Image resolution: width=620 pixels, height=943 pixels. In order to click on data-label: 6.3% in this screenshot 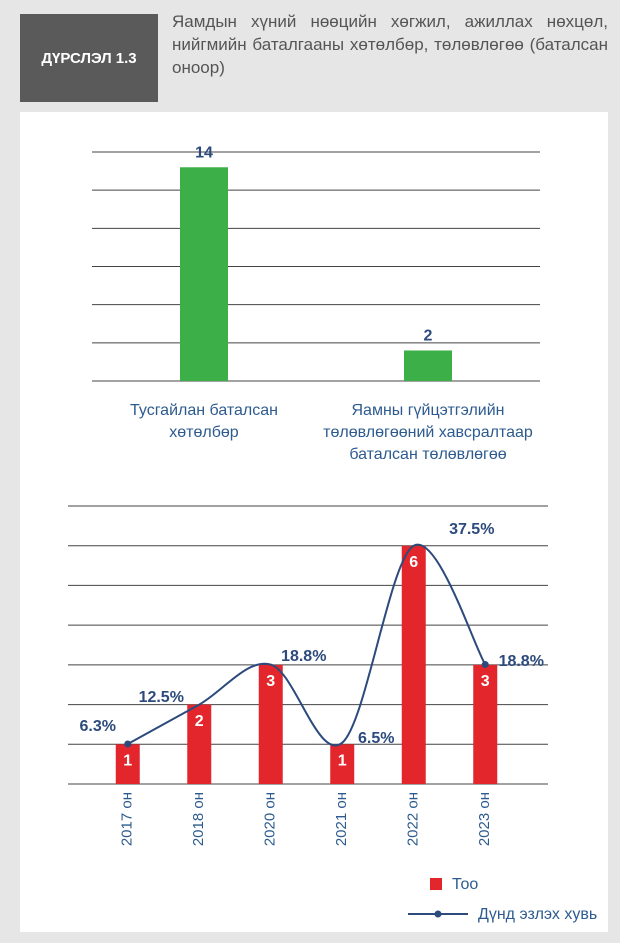, I will do `click(98, 726)`.